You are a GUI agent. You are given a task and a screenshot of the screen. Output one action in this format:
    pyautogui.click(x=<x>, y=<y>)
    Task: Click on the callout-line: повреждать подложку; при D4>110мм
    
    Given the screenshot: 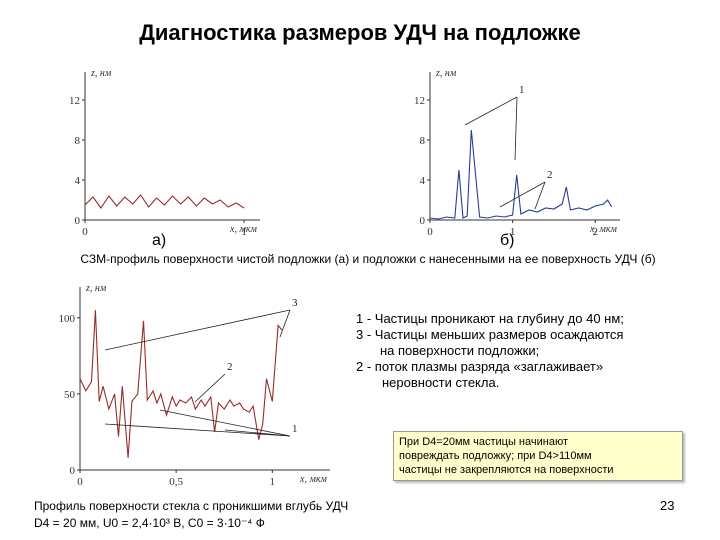 What is the action you would take?
    pyautogui.click(x=495, y=456)
    